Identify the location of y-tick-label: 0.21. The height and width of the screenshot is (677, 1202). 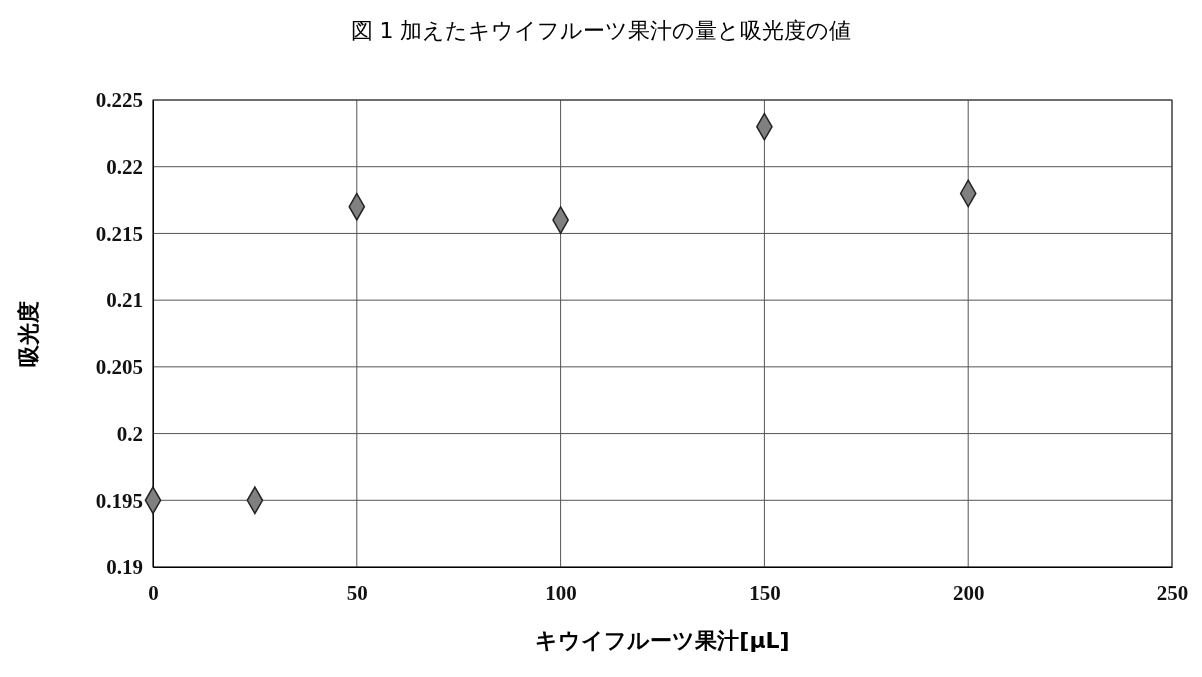
(124, 300).